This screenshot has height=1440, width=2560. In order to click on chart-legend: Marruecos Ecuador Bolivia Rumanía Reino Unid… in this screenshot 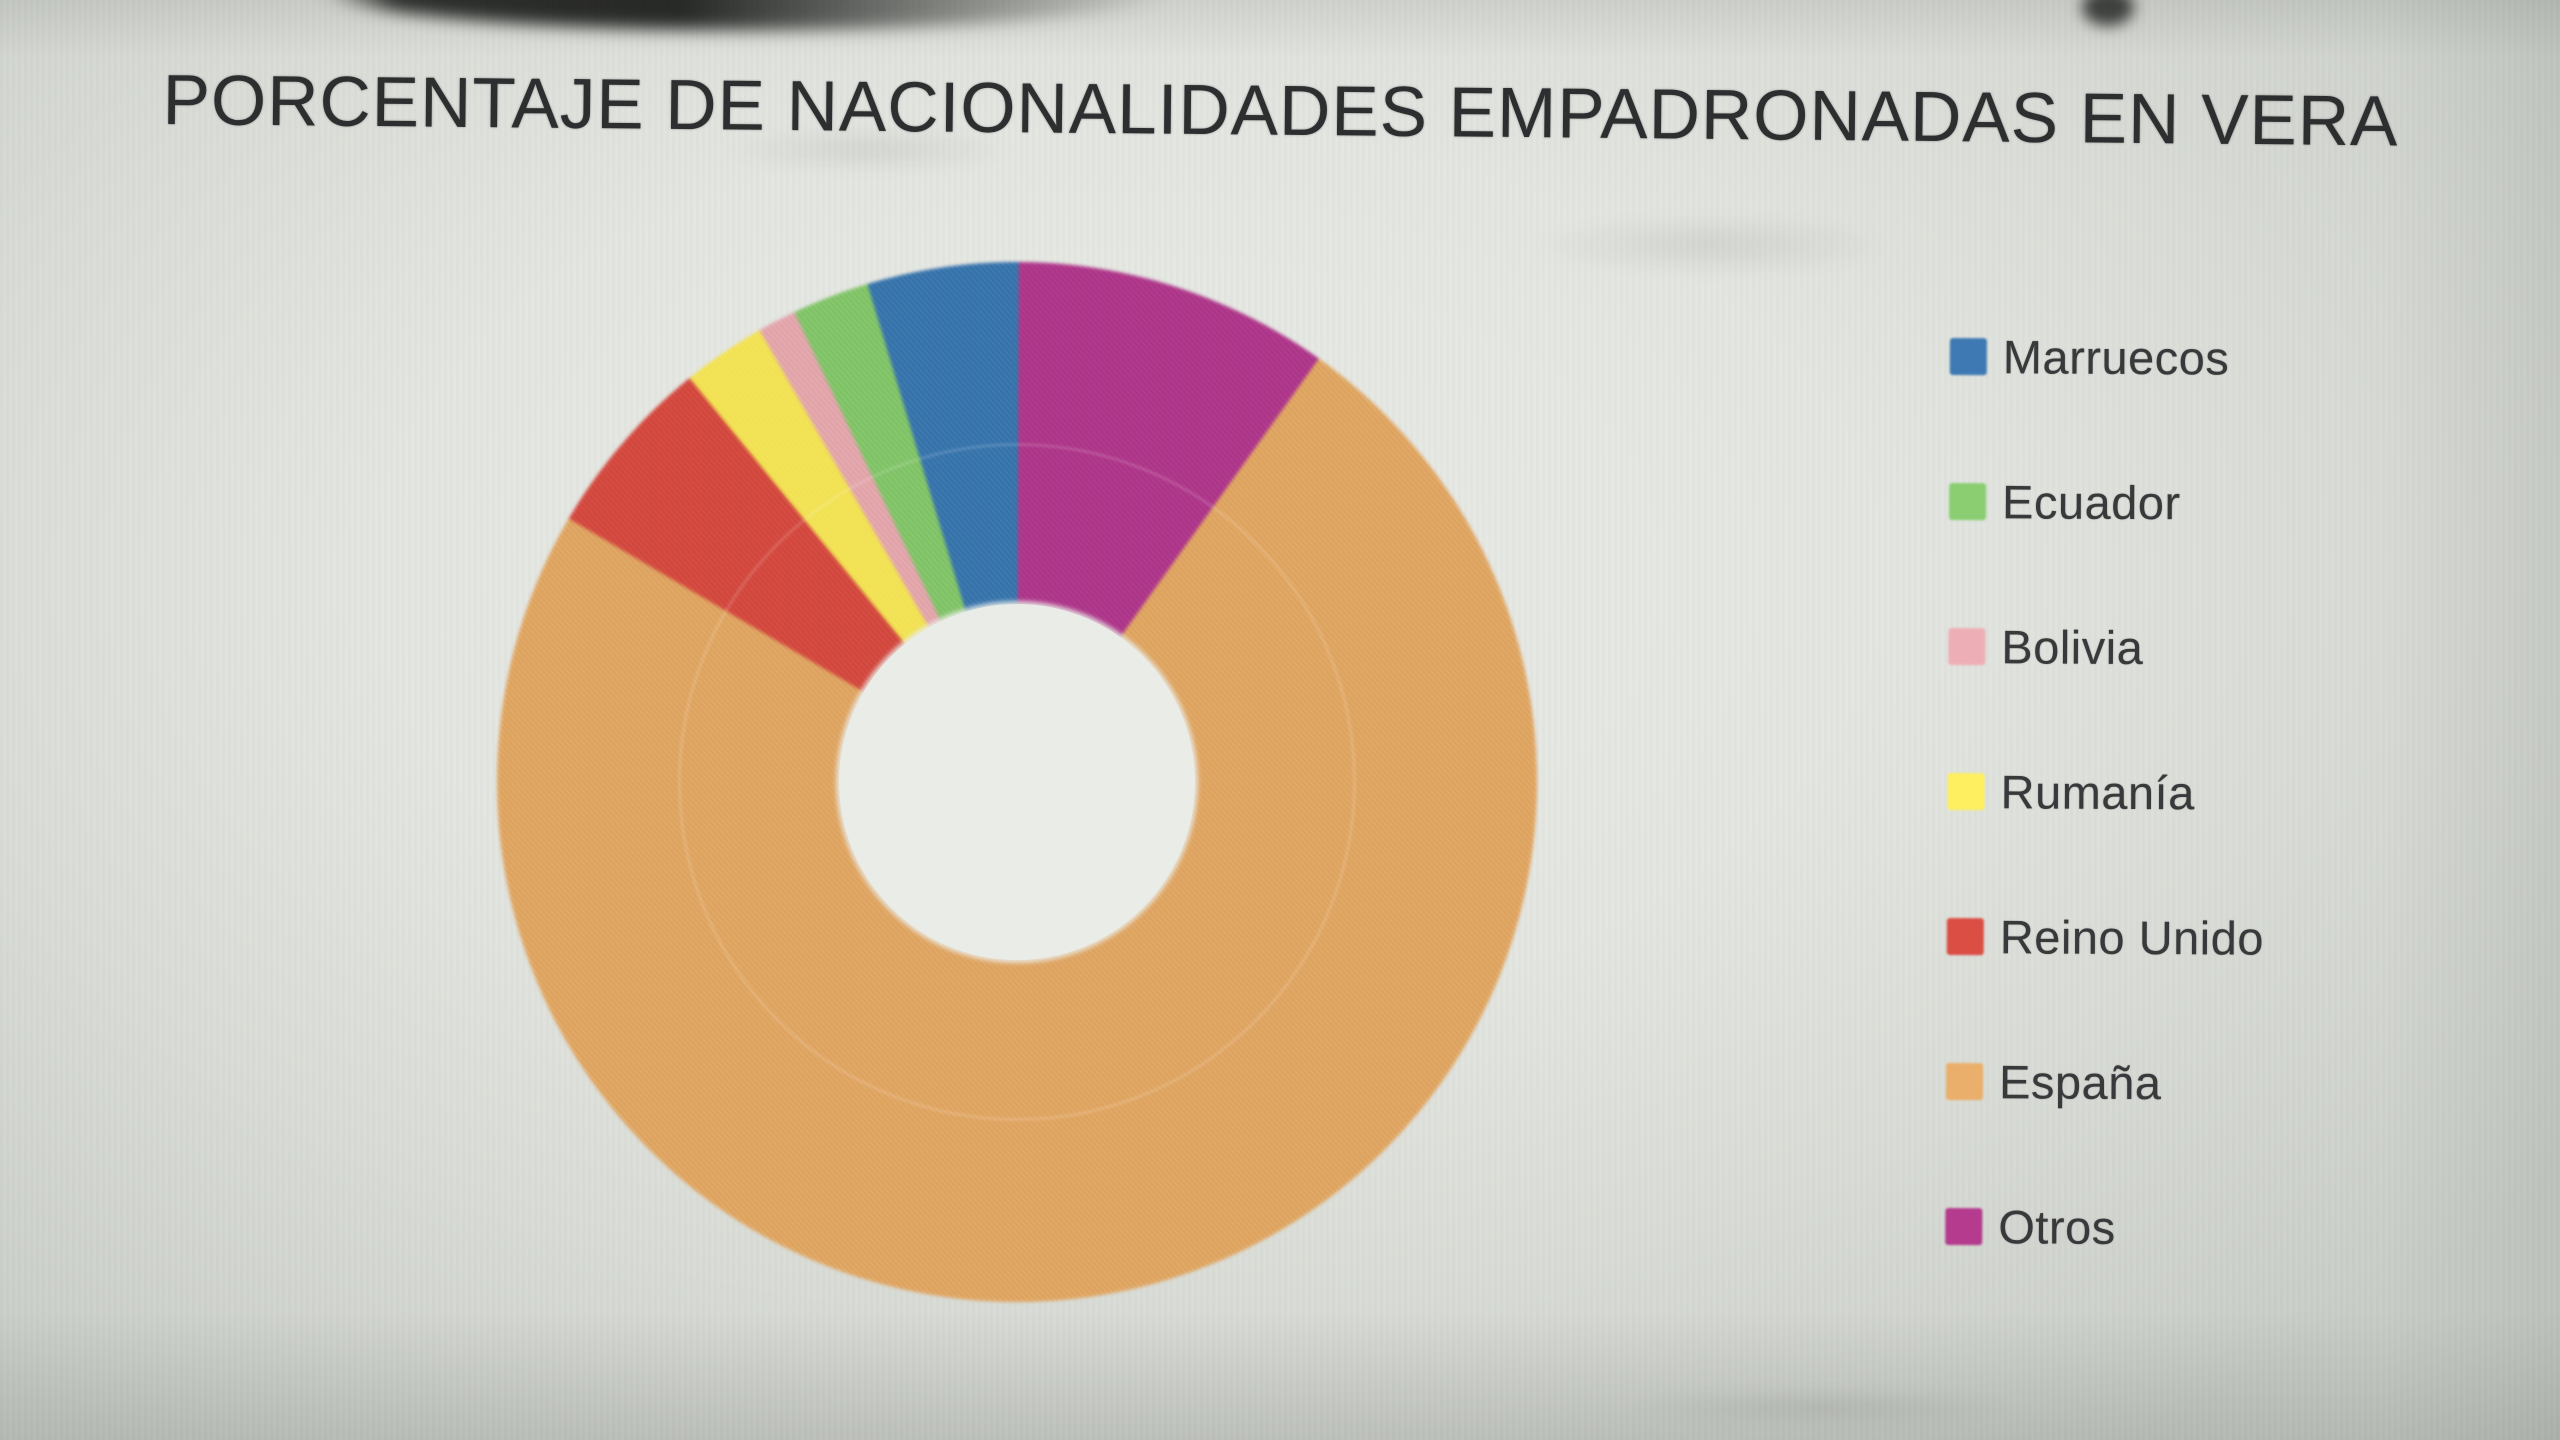, I will do `click(2106, 838)`.